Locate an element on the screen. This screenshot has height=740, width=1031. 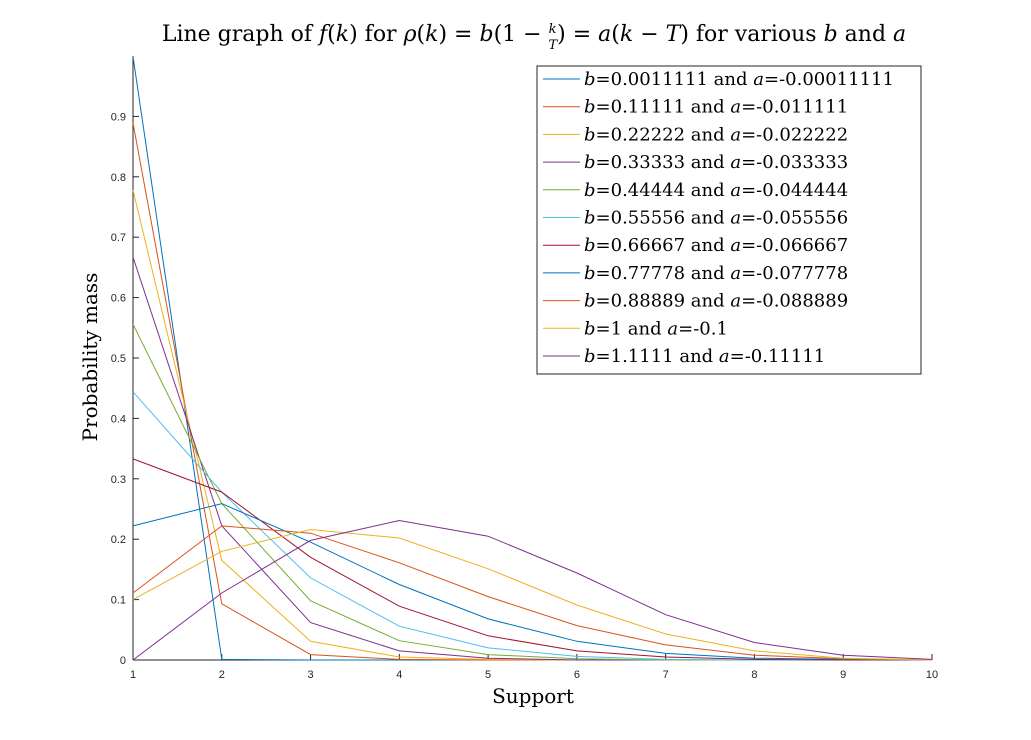
legend-entry: b=0.22222 and a=-0.022222 is located at coordinates (716, 134).